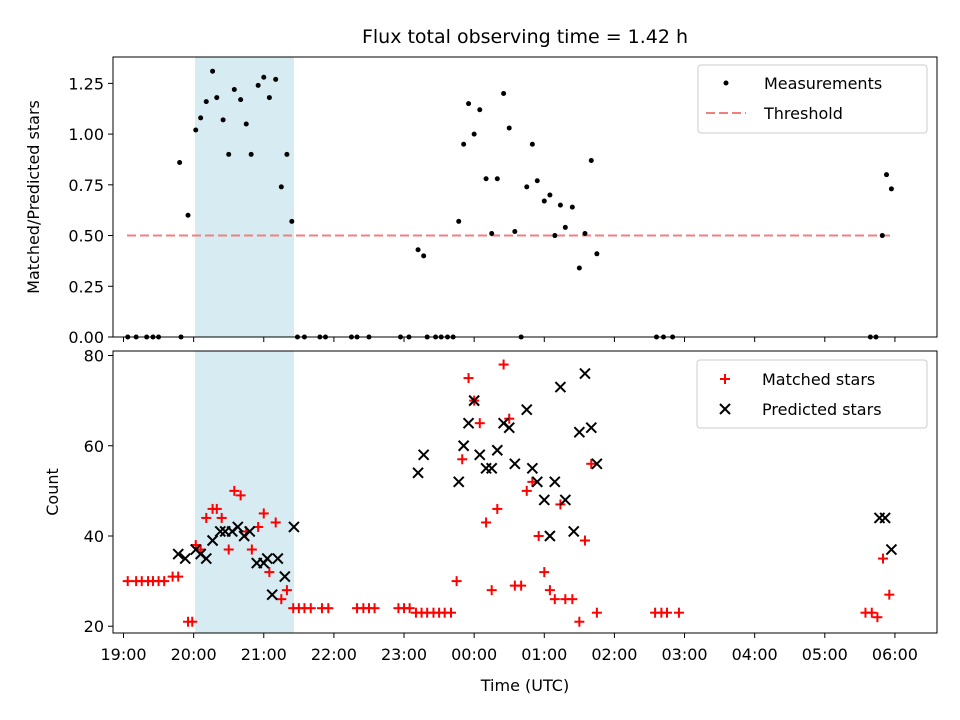  What do you see at coordinates (86, 83) in the screenshot?
I see `y-tick-label: 1.25` at bounding box center [86, 83].